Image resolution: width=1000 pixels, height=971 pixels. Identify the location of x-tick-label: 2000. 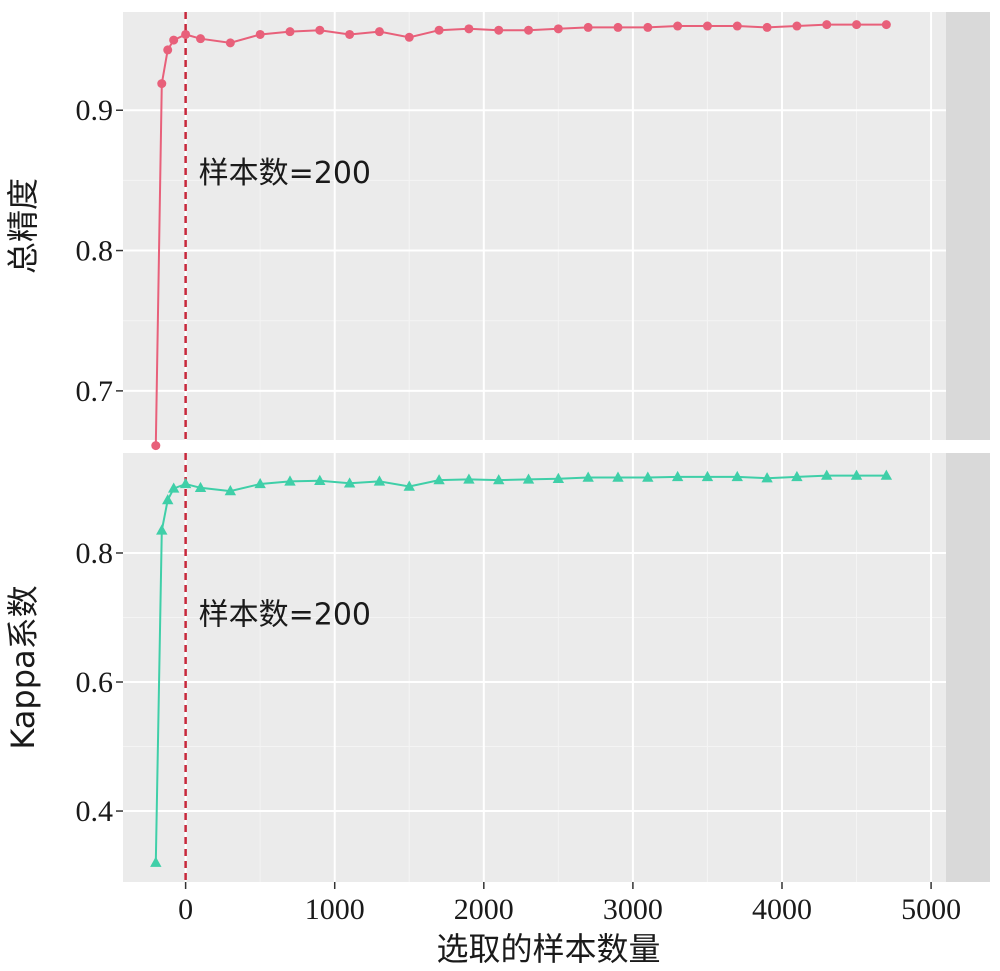
(484, 909).